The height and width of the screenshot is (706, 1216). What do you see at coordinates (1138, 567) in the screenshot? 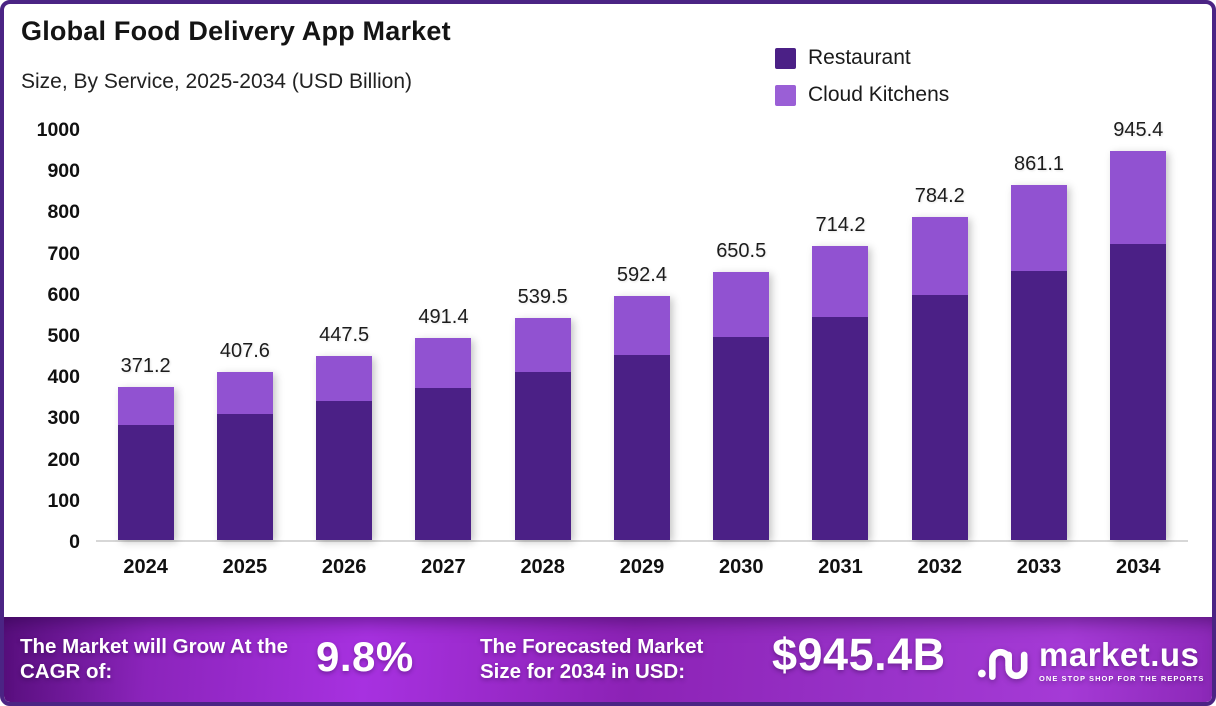
I see `x-tick-2034: 2034` at bounding box center [1138, 567].